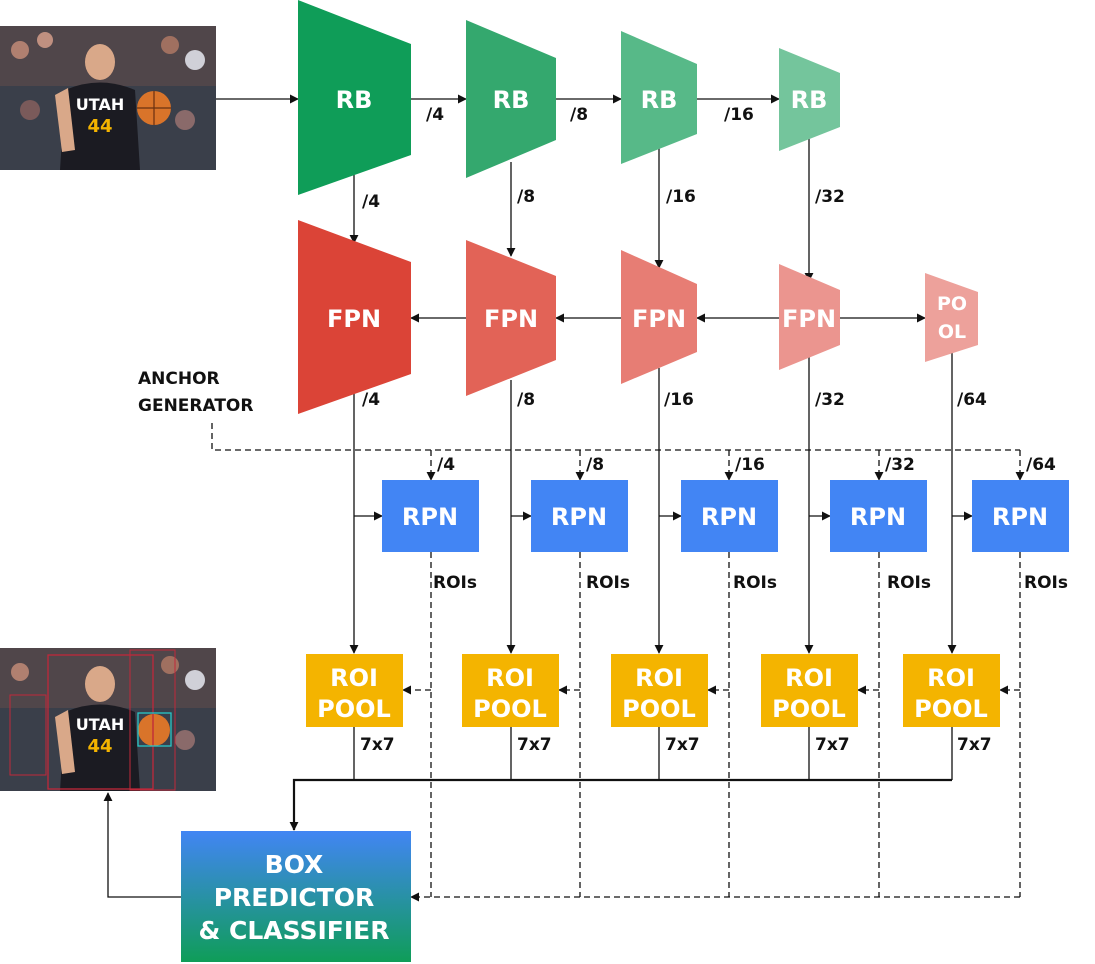  Describe the element at coordinates (293, 930) in the screenshot. I see `box-predictor-line3: & CLASSIFIER` at that location.